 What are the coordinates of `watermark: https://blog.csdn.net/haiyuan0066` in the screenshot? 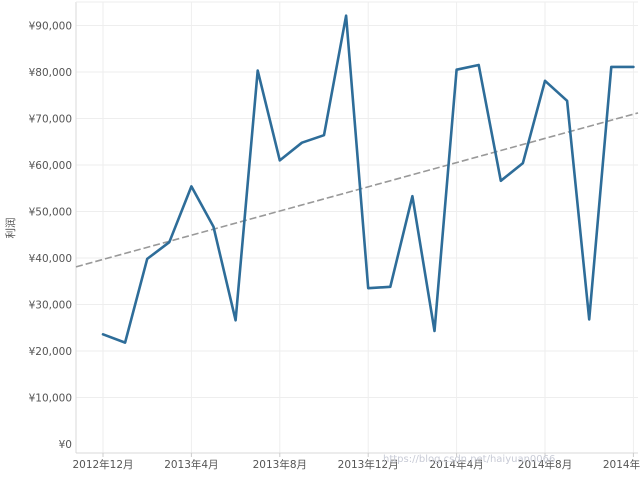 It's located at (469, 459).